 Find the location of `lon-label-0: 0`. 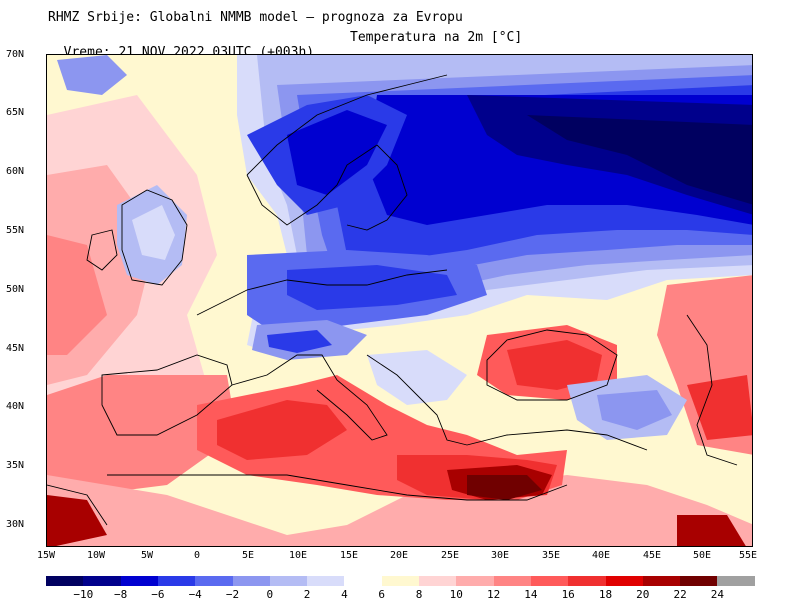

lon-label-0: 0 is located at coordinates (197, 555).